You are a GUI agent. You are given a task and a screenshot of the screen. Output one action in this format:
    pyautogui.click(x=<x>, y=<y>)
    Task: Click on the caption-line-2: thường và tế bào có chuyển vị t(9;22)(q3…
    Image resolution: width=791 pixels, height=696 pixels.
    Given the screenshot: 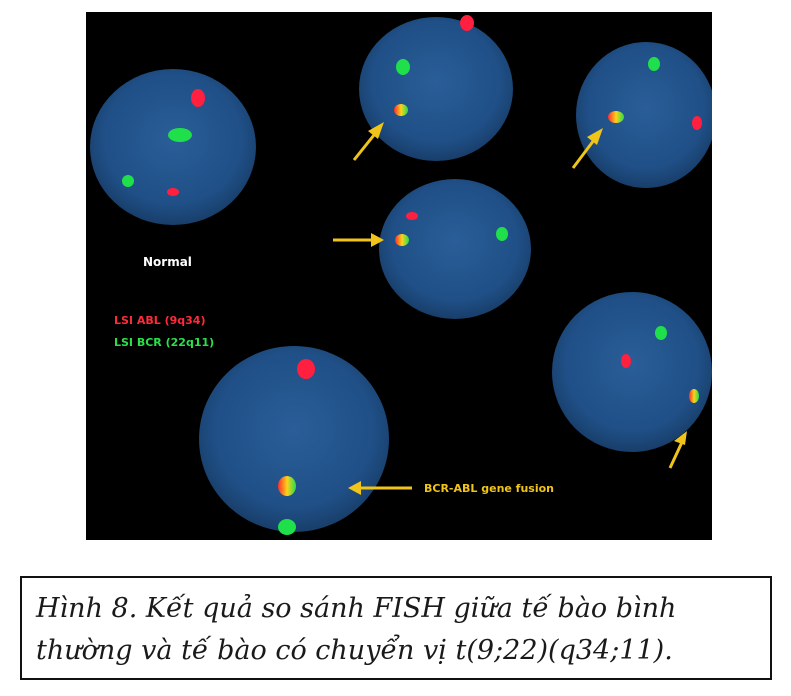 What is the action you would take?
    pyautogui.click(x=354, y=650)
    